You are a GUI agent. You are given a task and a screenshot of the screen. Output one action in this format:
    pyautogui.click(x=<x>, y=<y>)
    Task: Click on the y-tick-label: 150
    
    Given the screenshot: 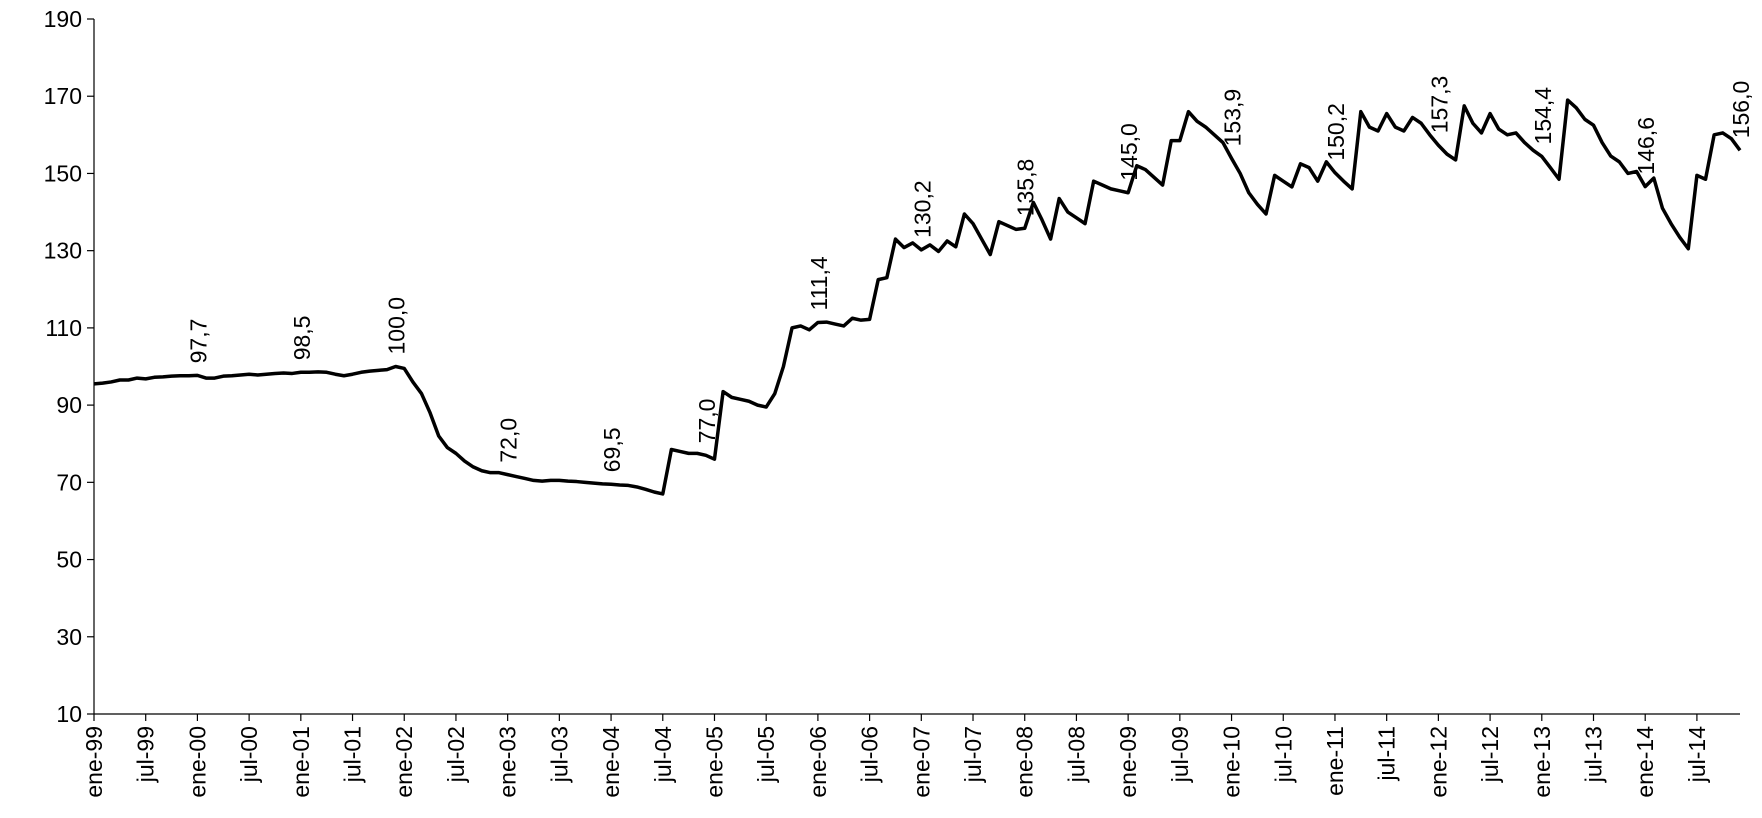 What is the action you would take?
    pyautogui.click(x=63, y=173)
    